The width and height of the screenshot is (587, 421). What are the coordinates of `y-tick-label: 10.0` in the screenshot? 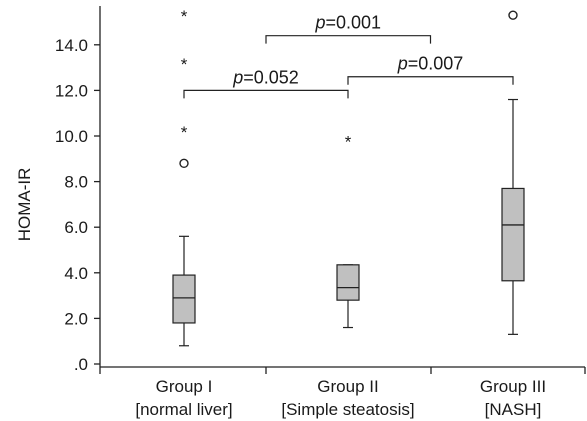 It's located at (71, 136).